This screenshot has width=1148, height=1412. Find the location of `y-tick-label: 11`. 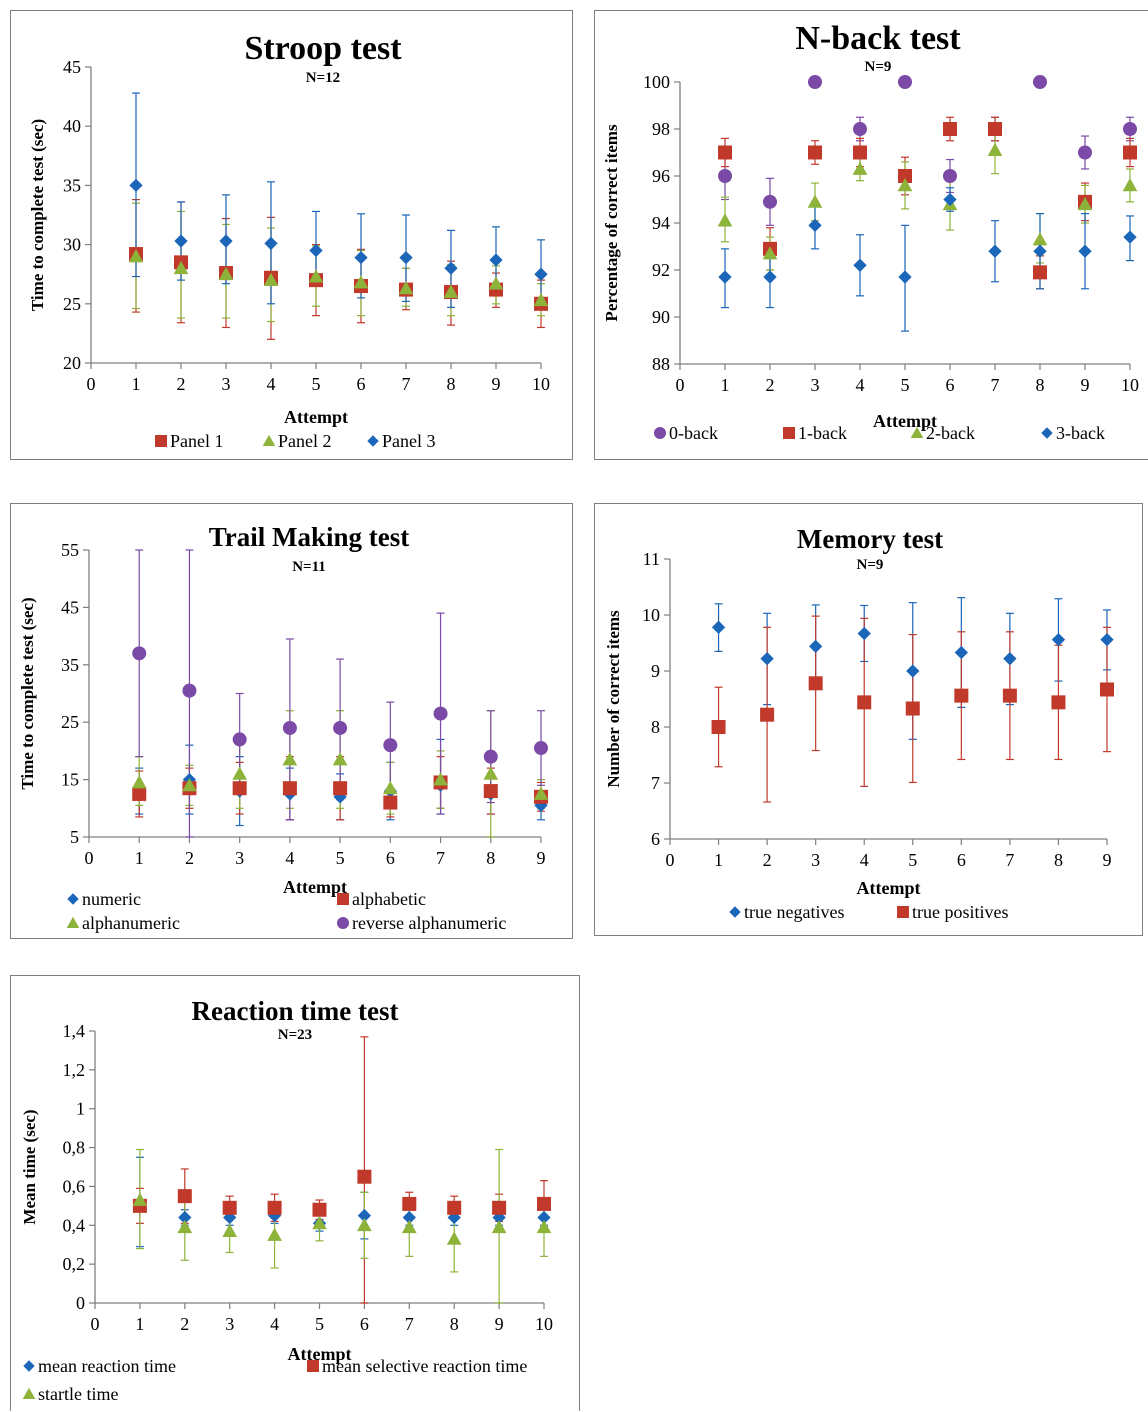

y-tick-label: 11 is located at coordinates (651, 559).